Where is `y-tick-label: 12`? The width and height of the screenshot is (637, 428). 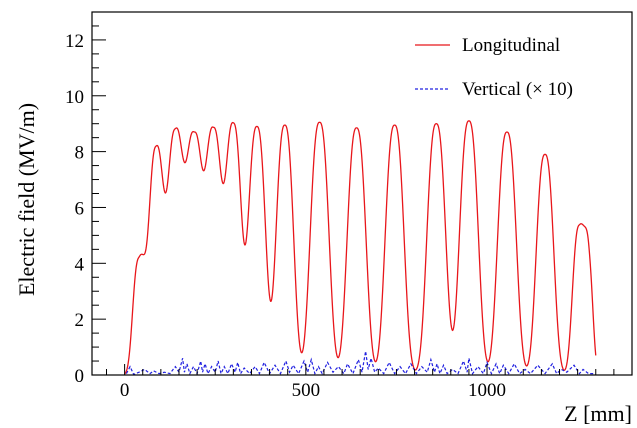 y-tick-label: 12 is located at coordinates (74, 41).